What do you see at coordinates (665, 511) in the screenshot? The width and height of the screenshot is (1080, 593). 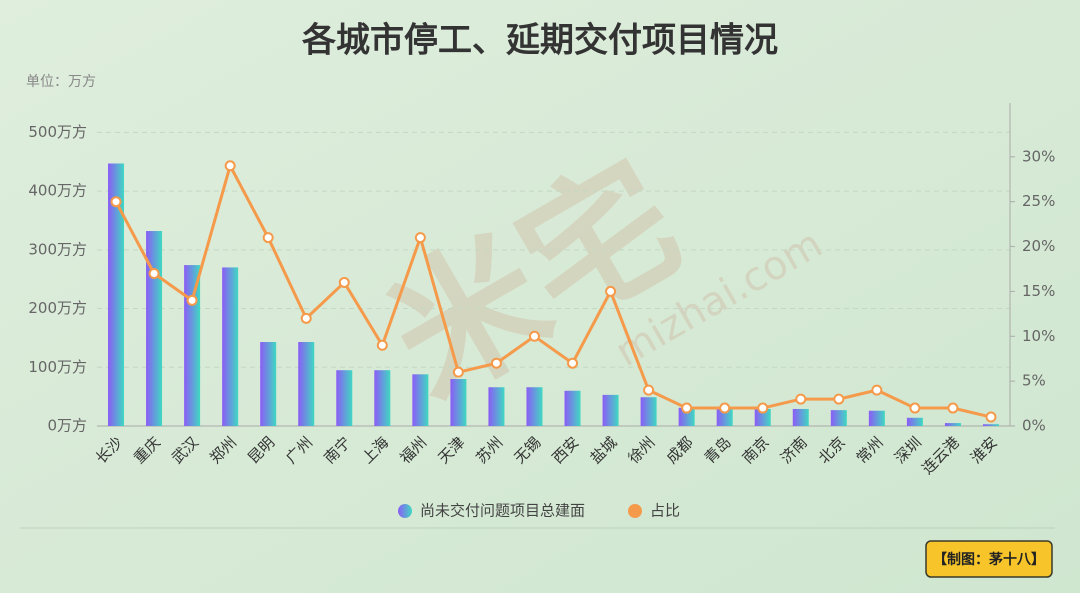 I see `legend-label: 占比` at bounding box center [665, 511].